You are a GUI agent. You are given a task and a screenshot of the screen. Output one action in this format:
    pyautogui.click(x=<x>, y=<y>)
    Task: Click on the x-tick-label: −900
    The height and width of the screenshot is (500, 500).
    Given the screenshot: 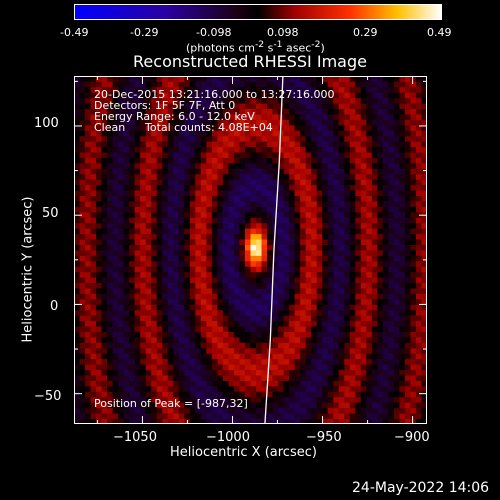 What is the action you would take?
    pyautogui.click(x=412, y=437)
    